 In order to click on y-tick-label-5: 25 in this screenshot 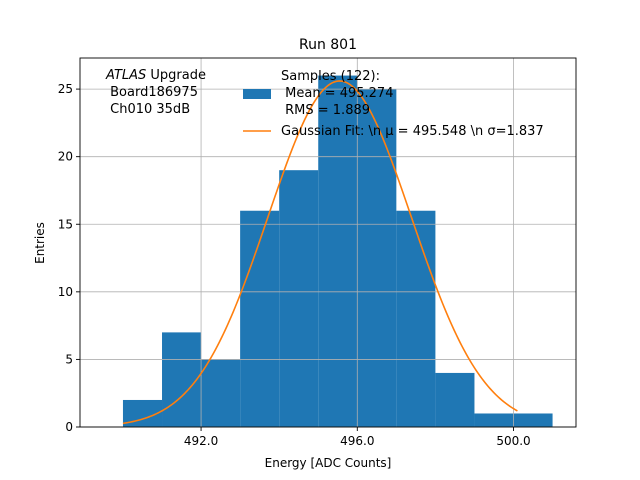, I will do `click(65, 89)`.